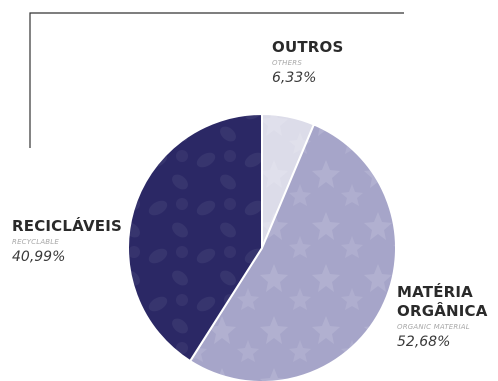 The height and width of the screenshot is (381, 498). I want to click on reciclaveis-sublabel: RECYCLABLE, so click(36, 242).